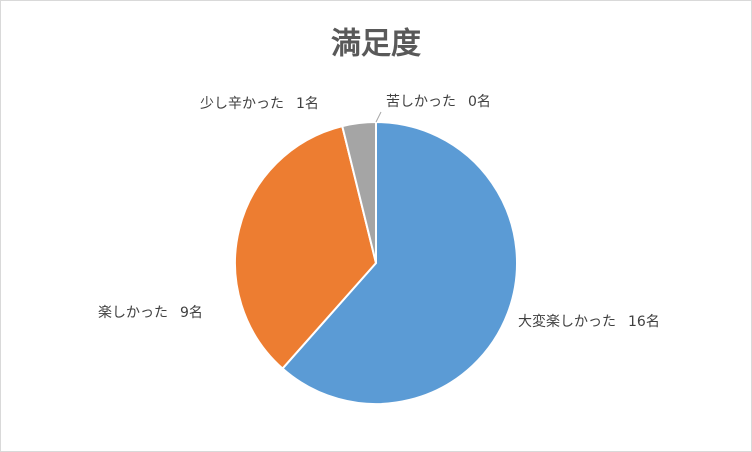 The width and height of the screenshot is (752, 452). What do you see at coordinates (421, 102) in the screenshot?
I see `data-label-category: 苦しかった` at bounding box center [421, 102].